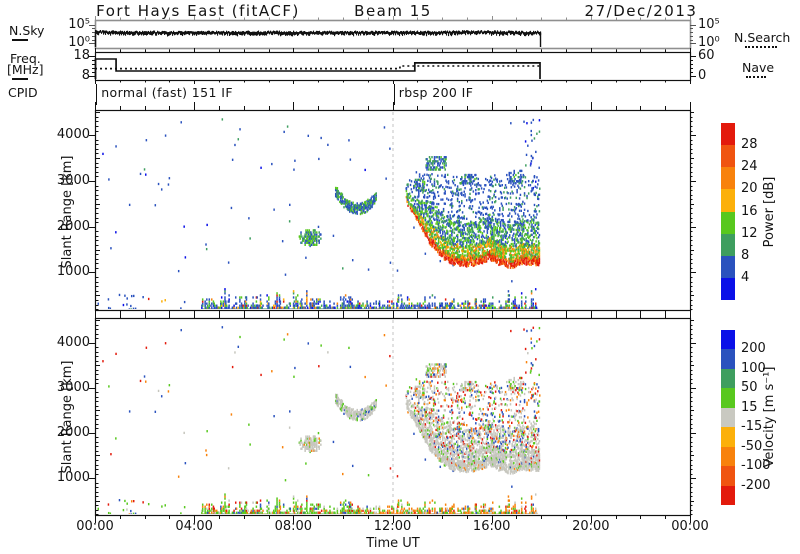 The height and width of the screenshot is (554, 800). What do you see at coordinates (27, 30) in the screenshot?
I see `nsky-panel-label: N.Sky` at bounding box center [27, 30].